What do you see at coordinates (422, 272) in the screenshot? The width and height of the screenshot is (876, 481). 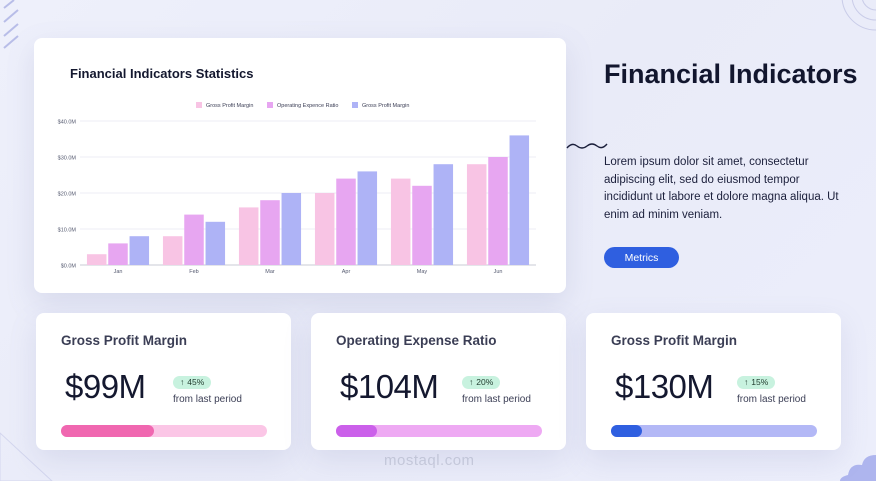 I see `x-tick-label: May` at bounding box center [422, 272].